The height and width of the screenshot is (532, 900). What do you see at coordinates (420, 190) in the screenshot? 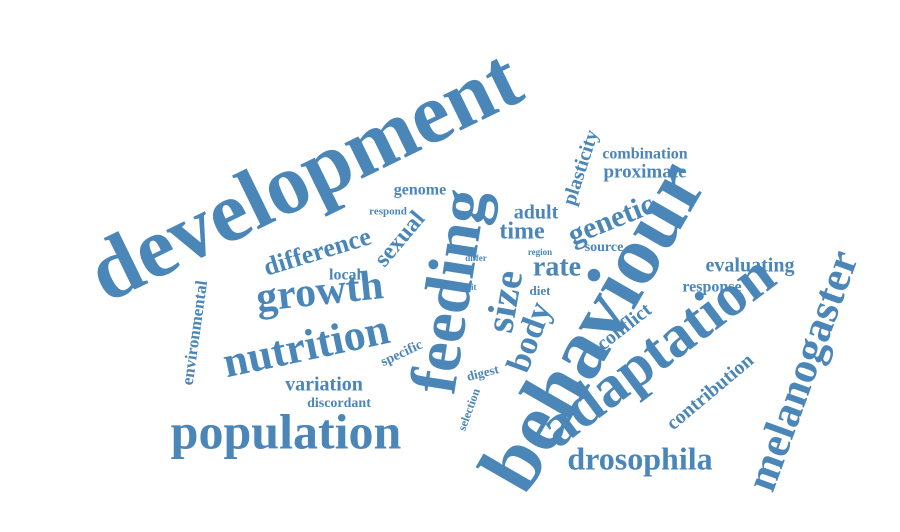
I see `word-genome: genome` at bounding box center [420, 190].